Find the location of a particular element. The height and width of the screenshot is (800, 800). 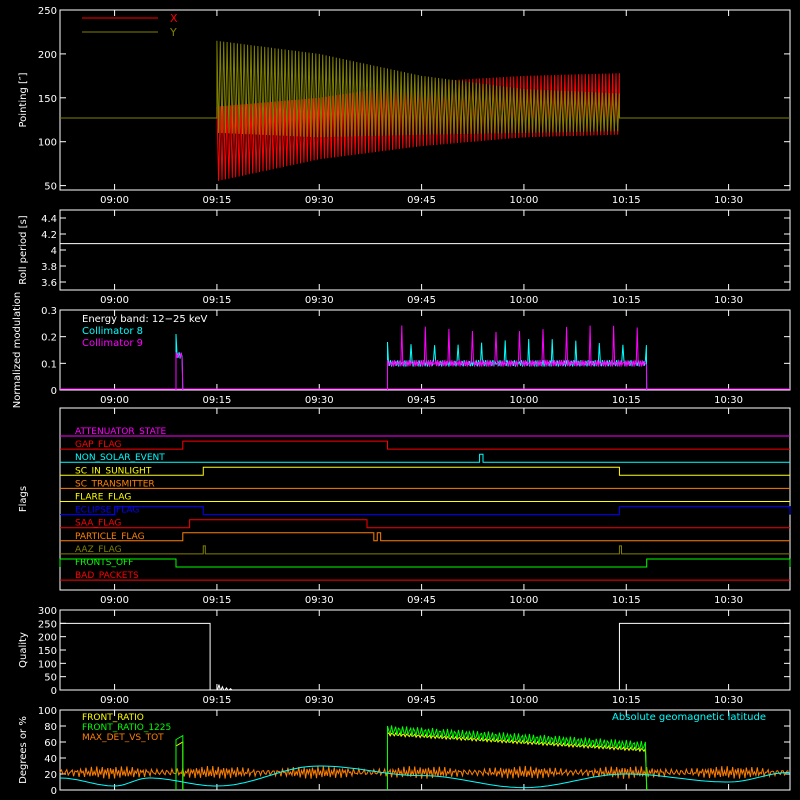

flag-label: GAP_FLAG is located at coordinates (98, 445).